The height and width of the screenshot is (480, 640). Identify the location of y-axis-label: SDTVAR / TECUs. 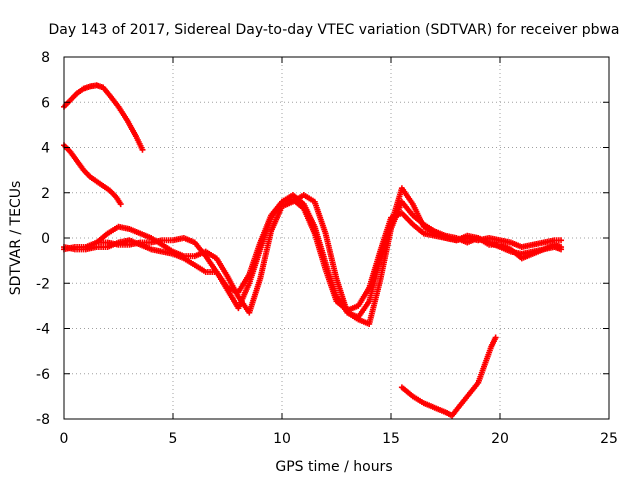
(16, 238).